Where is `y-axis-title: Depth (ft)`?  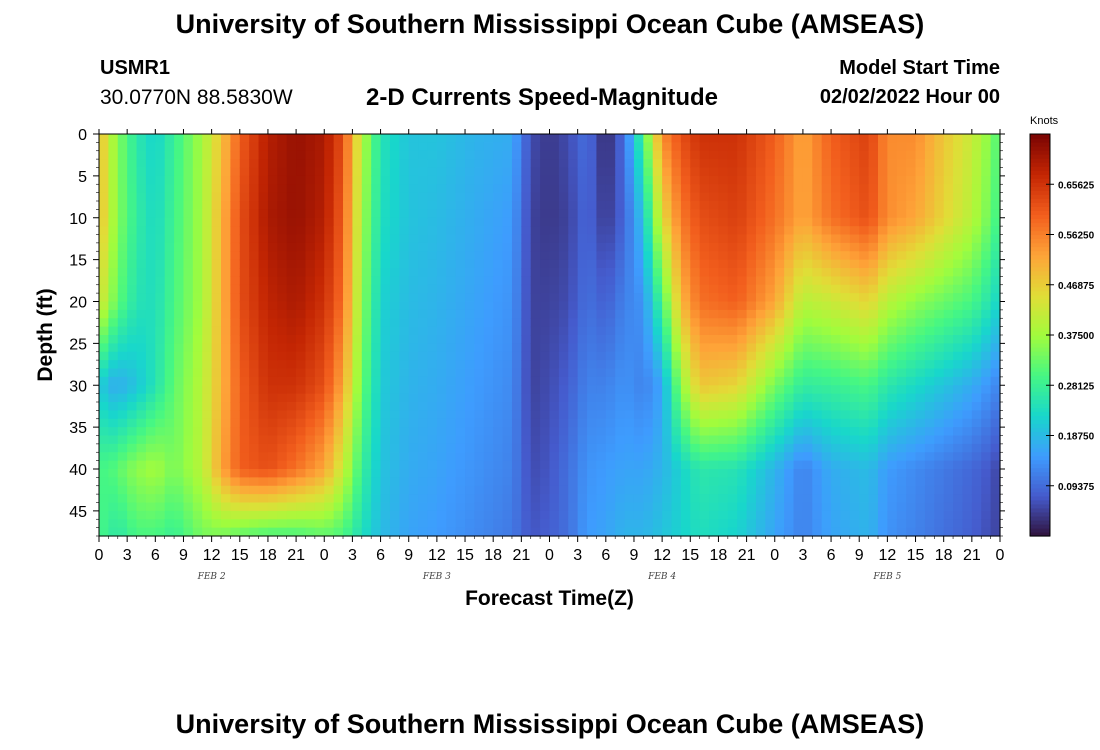
y-axis-title: Depth (ft) is located at coordinates (45, 334).